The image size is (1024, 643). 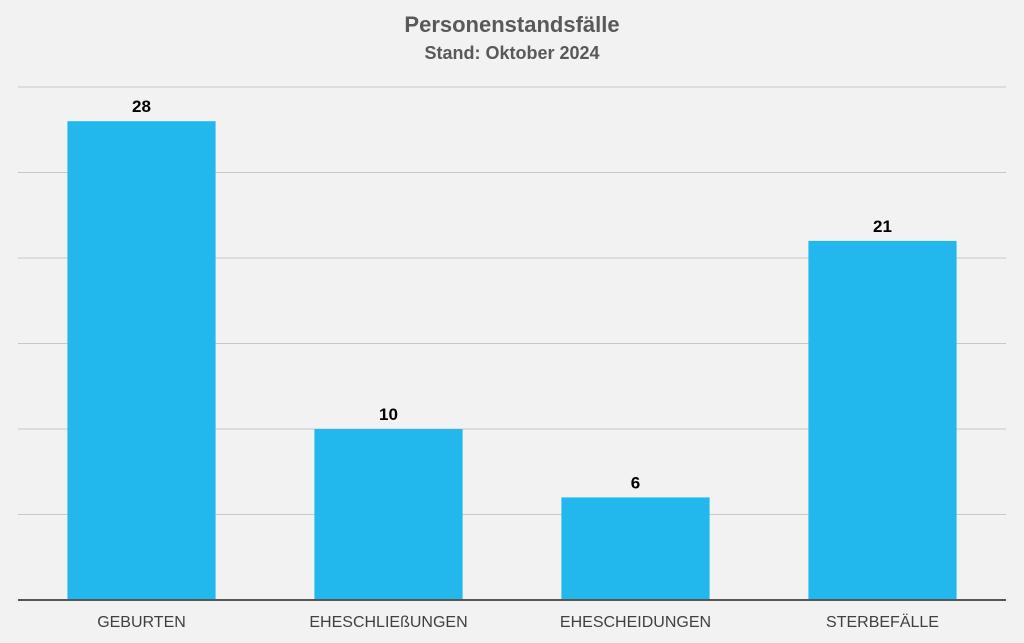 What do you see at coordinates (388, 622) in the screenshot?
I see `category-label: EHESCHLIEßUNGEN` at bounding box center [388, 622].